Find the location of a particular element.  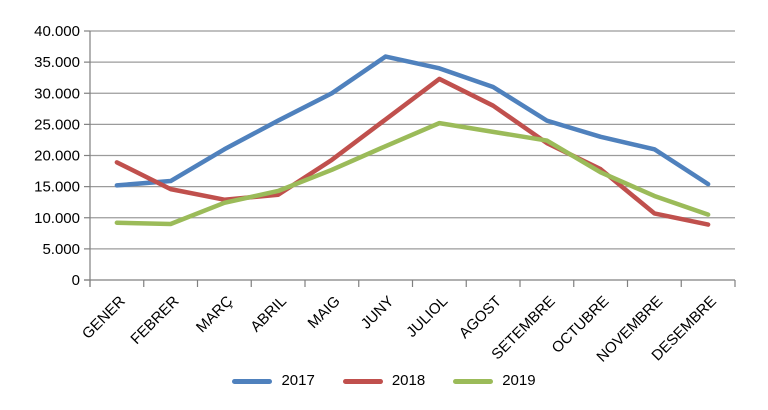

y-axis-label: 40.000 is located at coordinates (57, 31).